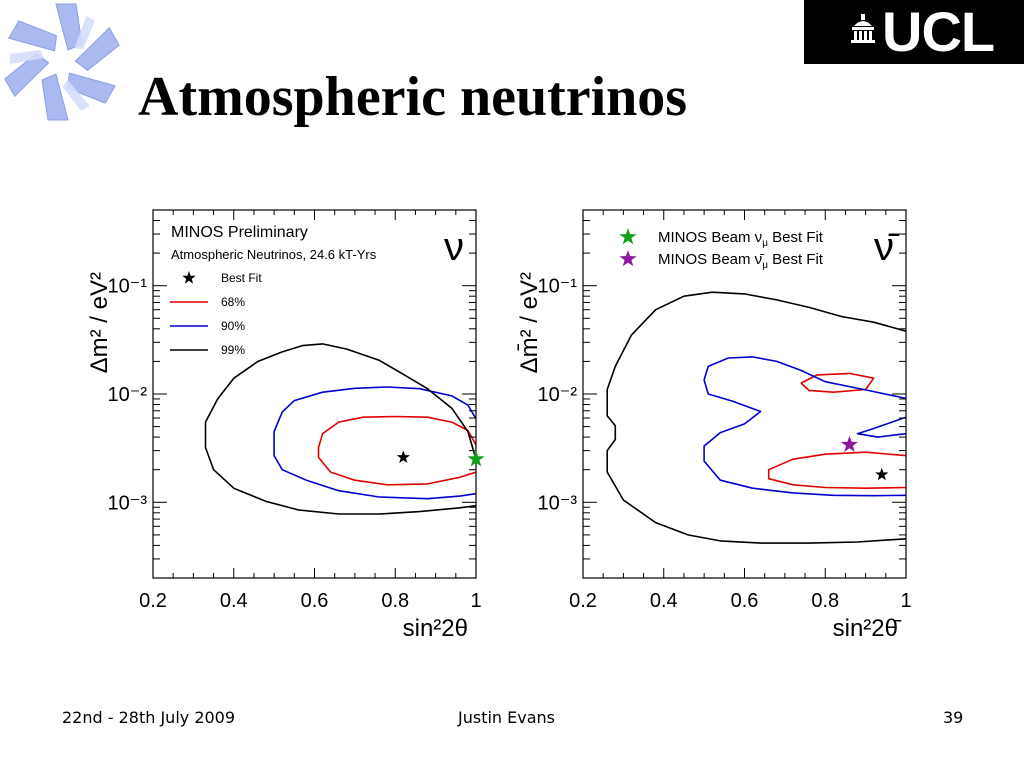 The height and width of the screenshot is (768, 1024). I want to click on beam-nu-best-fit-marker, so click(476, 458).